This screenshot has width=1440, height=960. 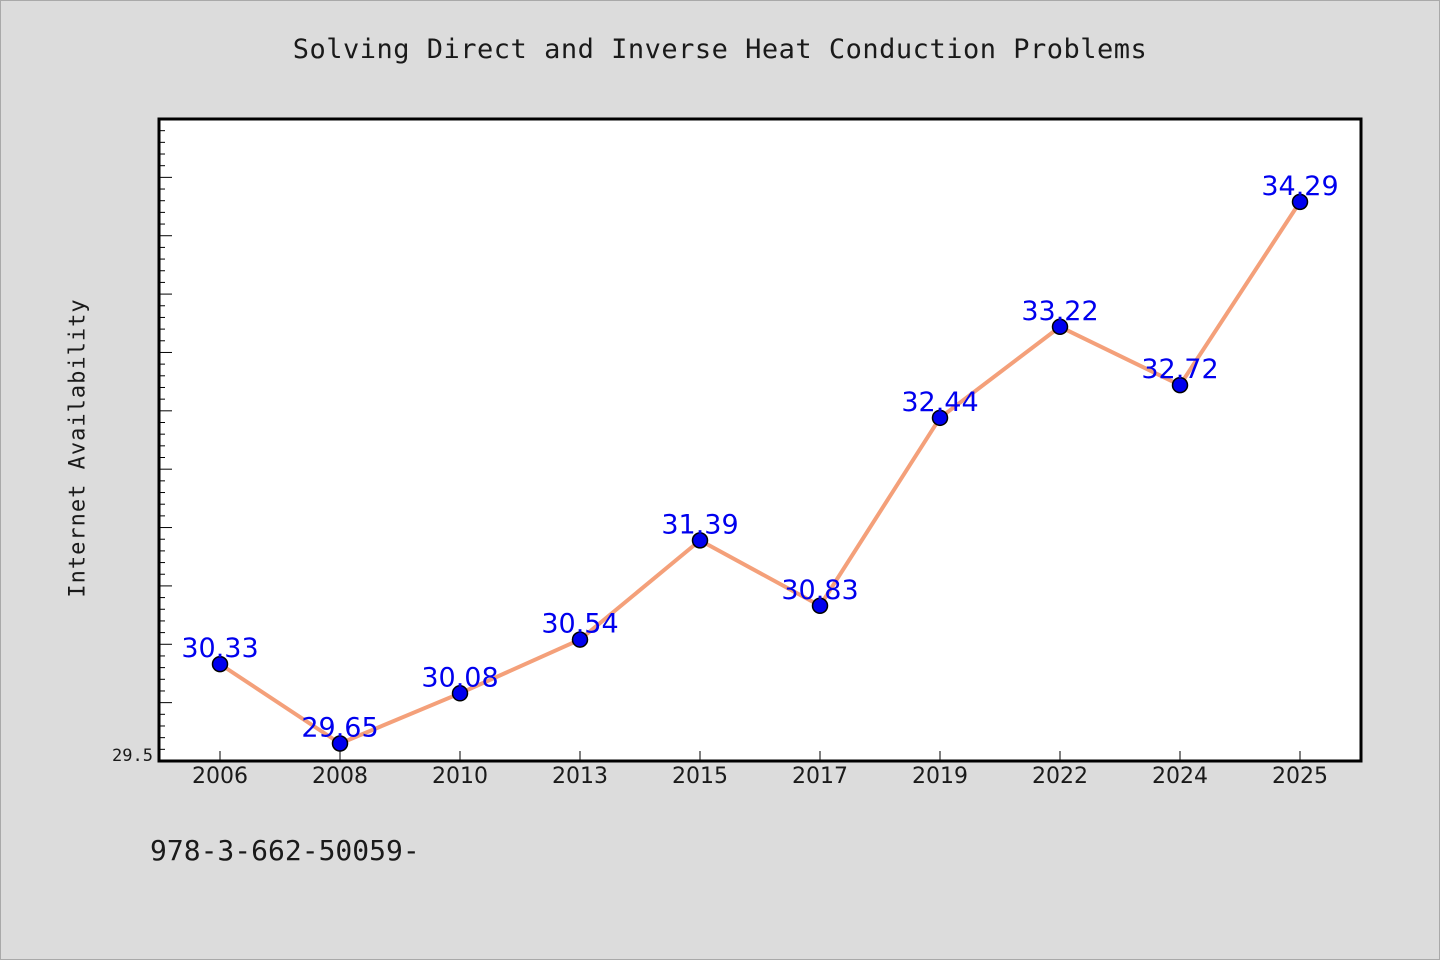 What do you see at coordinates (699, 524) in the screenshot?
I see `data-label: 31.39` at bounding box center [699, 524].